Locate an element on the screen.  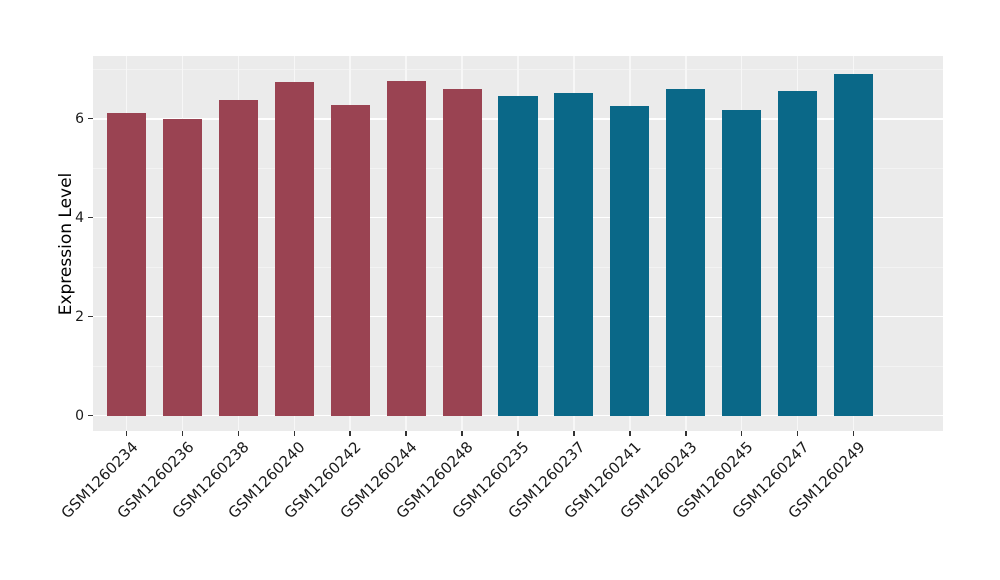
bar-GSM1260237 is located at coordinates (574, 254).